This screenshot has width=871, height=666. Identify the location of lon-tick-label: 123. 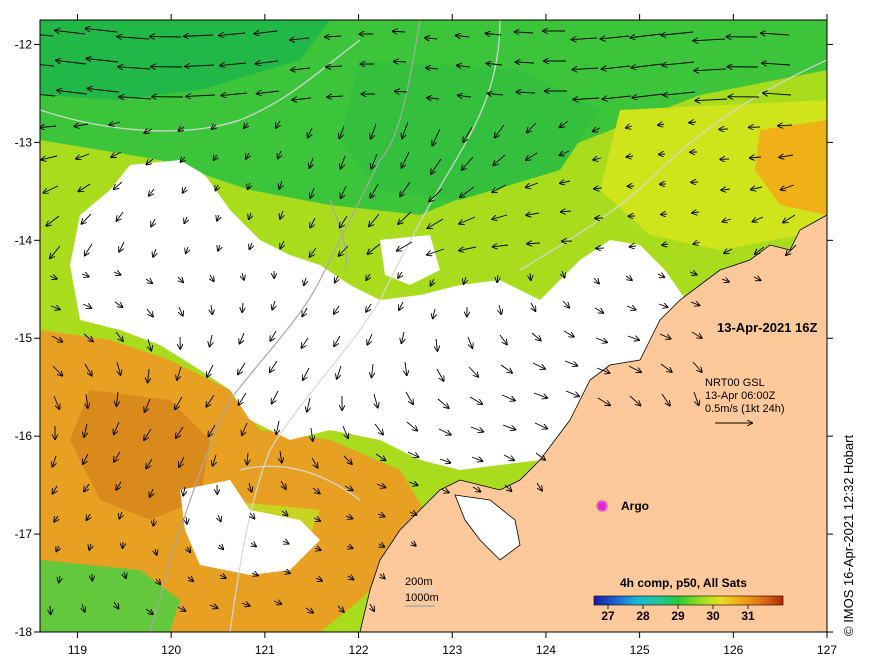
(452, 650).